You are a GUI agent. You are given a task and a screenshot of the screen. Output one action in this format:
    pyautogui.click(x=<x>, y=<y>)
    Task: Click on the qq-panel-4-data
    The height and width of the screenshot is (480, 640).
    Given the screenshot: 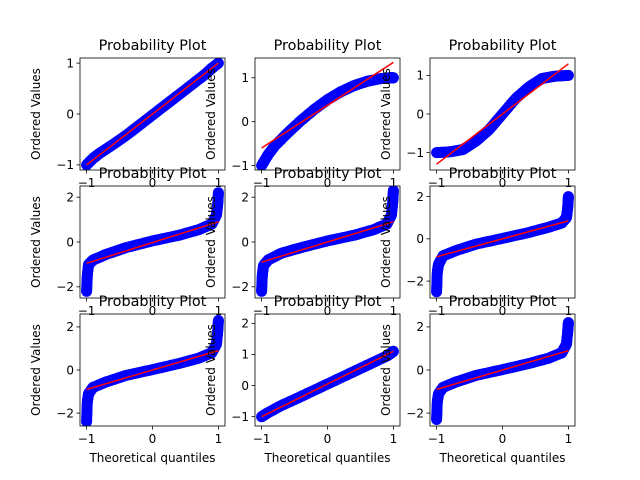 What is the action you would take?
    pyautogui.click(x=152, y=242)
    